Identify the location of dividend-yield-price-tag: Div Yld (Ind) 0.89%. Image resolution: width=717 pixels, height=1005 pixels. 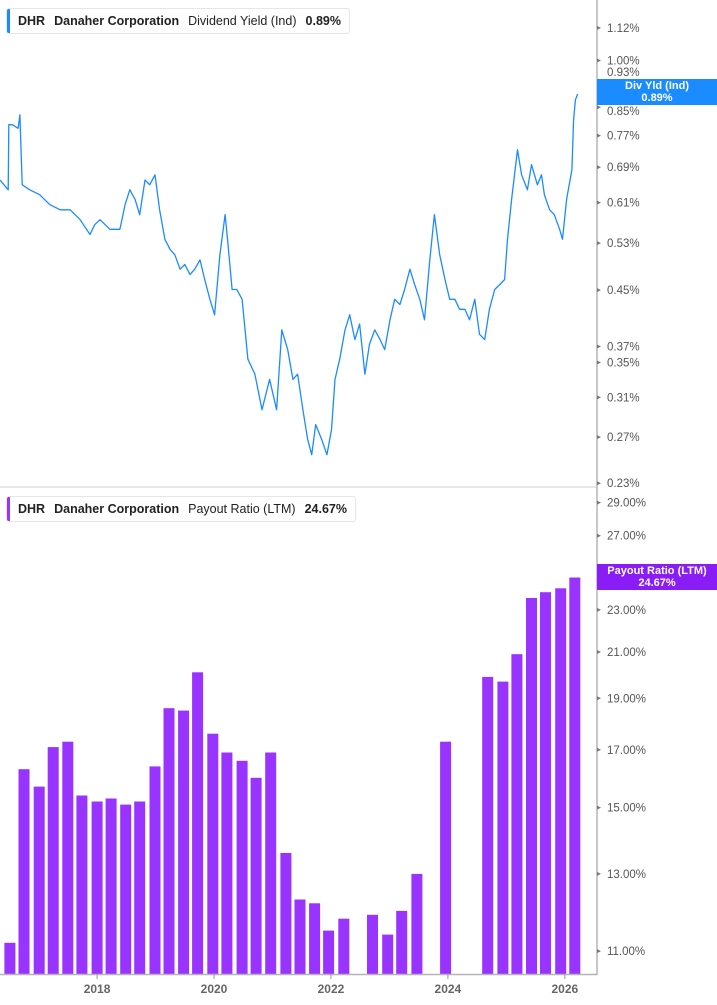
(657, 92).